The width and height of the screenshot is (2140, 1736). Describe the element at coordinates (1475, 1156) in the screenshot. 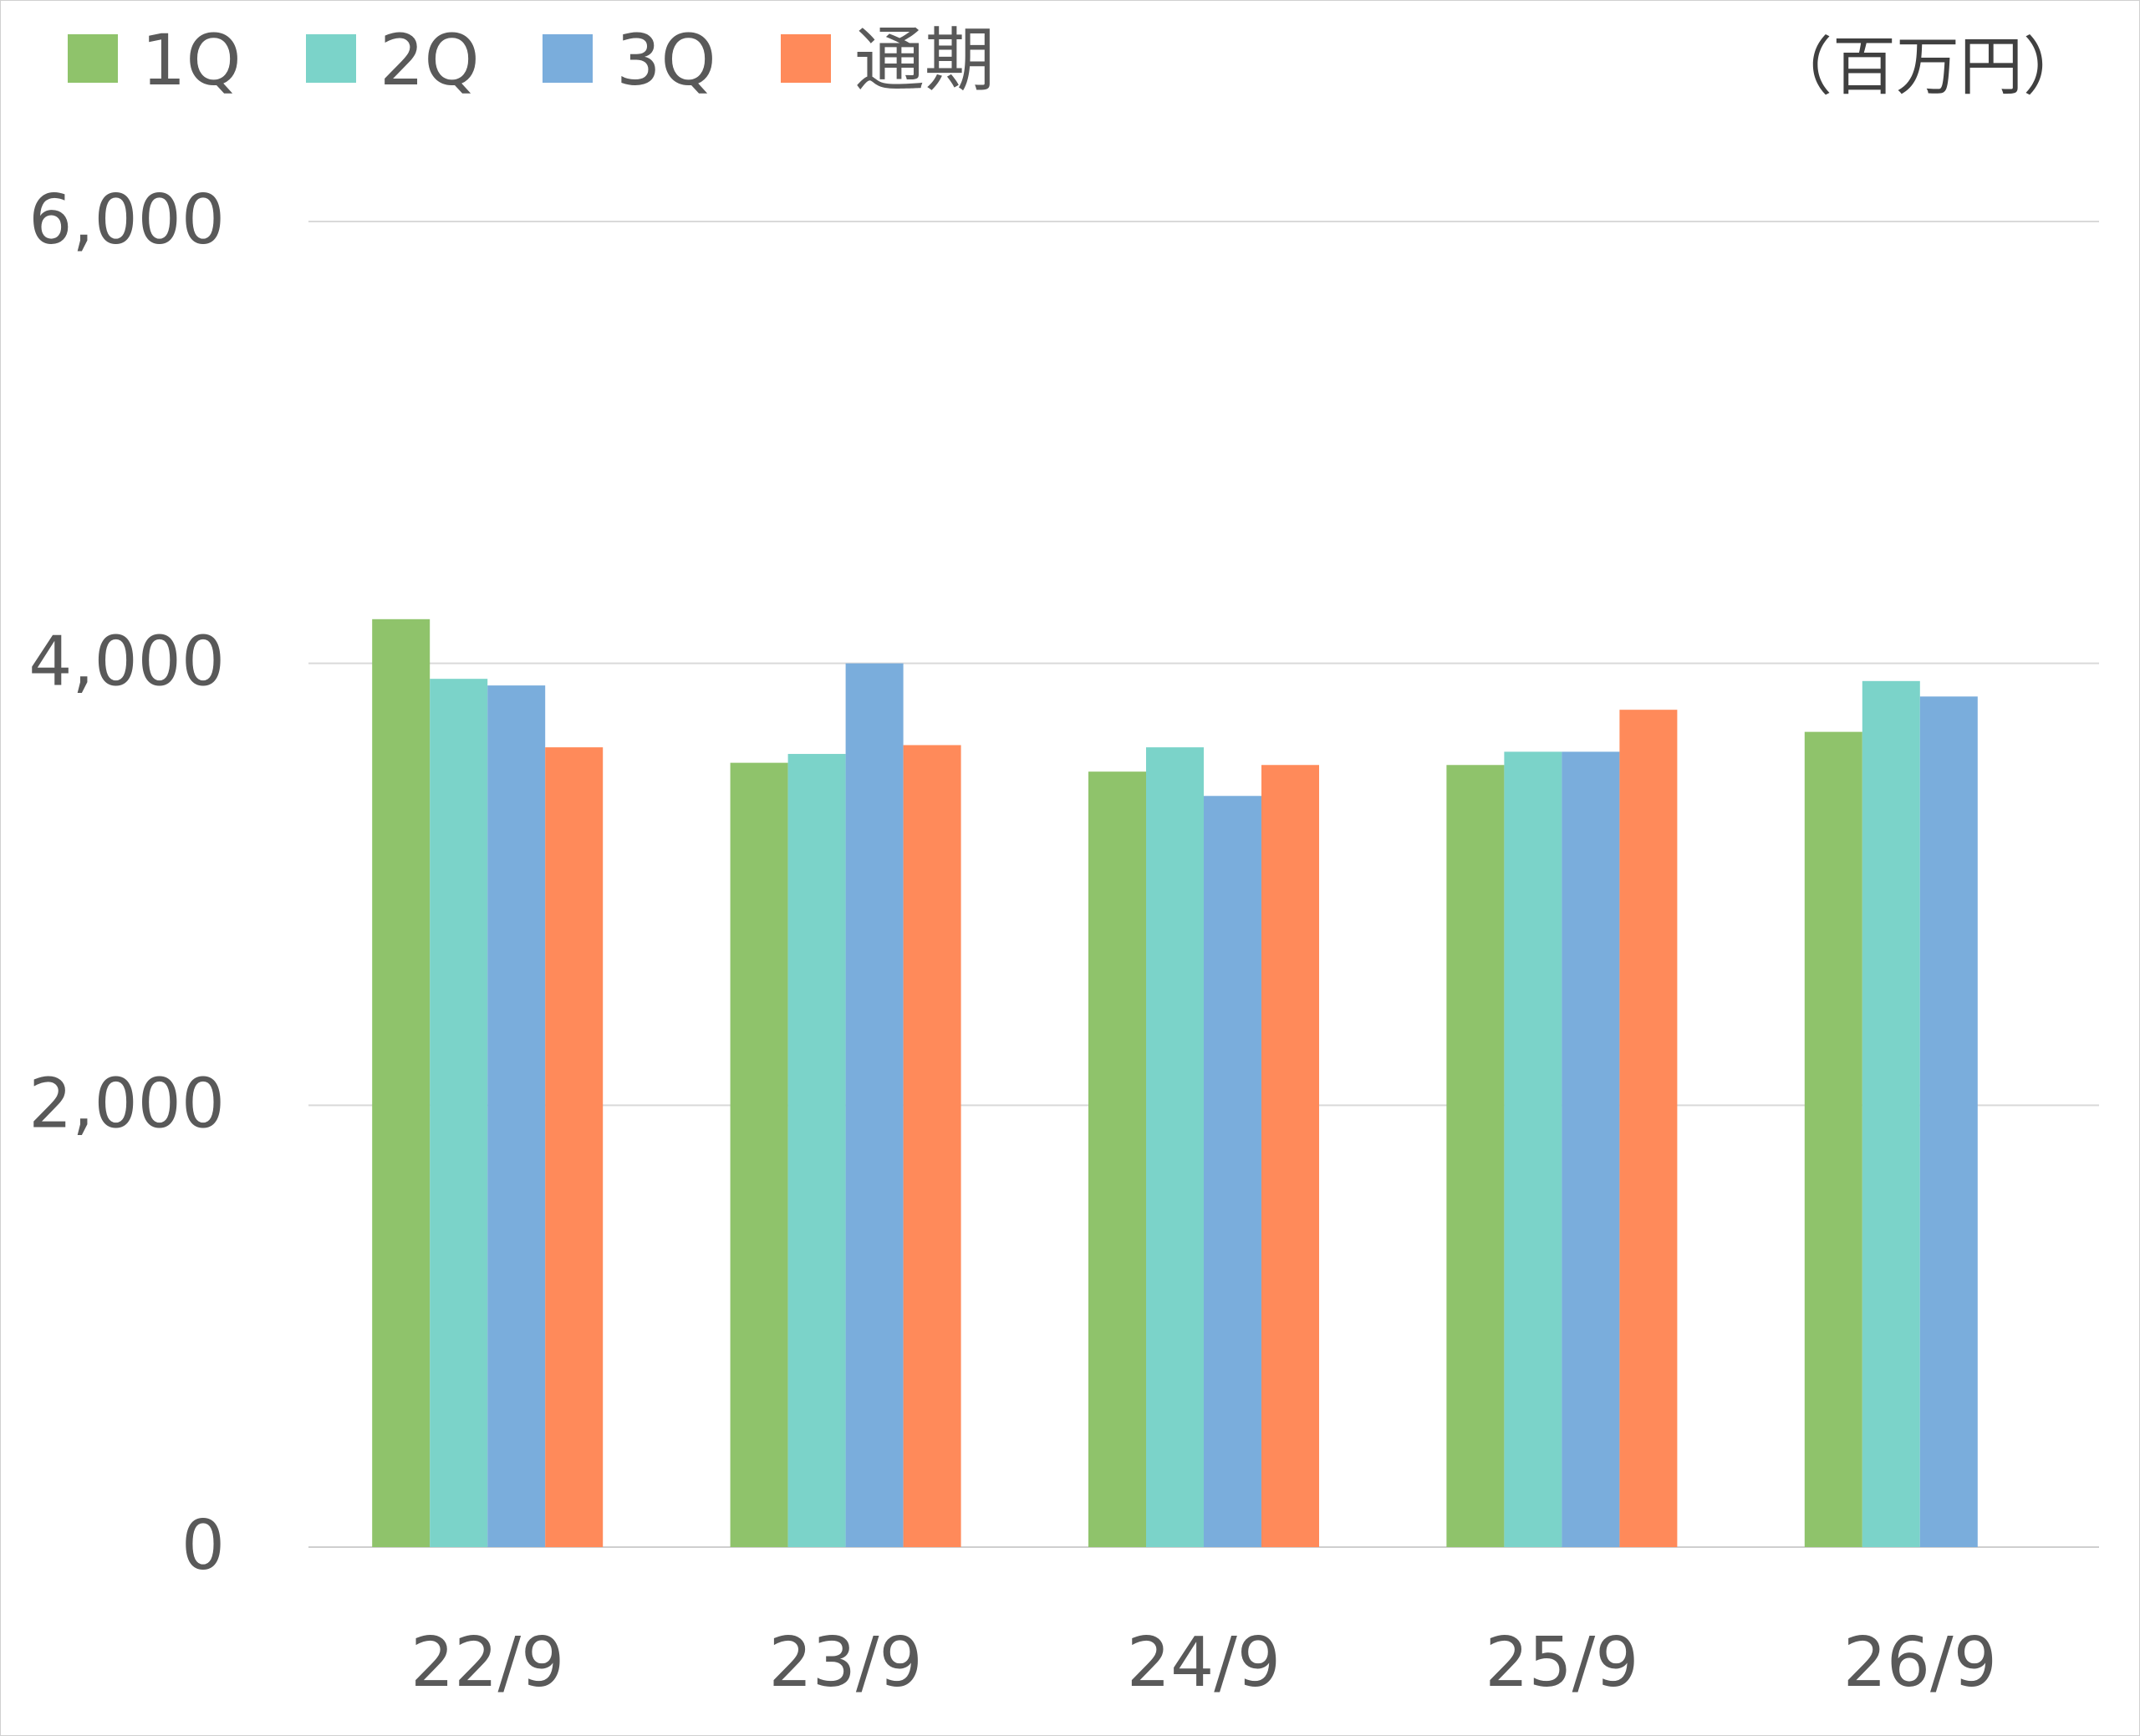

I see `bar-1Q-25/9` at that location.